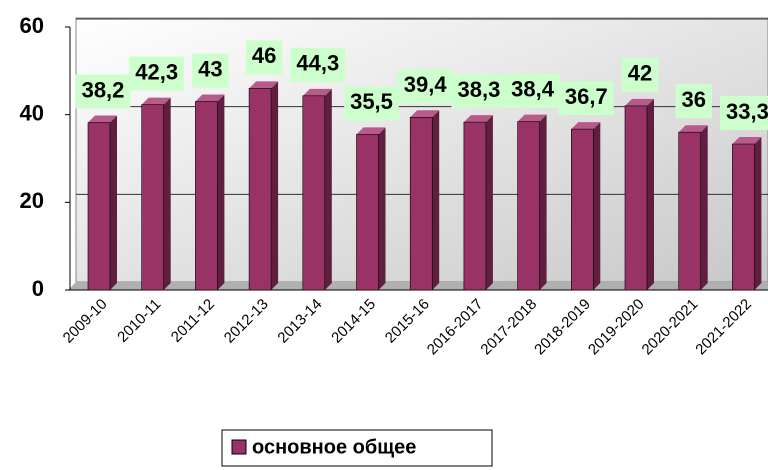 This screenshot has width=768, height=470. I want to click on data-label-text: 46, so click(264, 55).